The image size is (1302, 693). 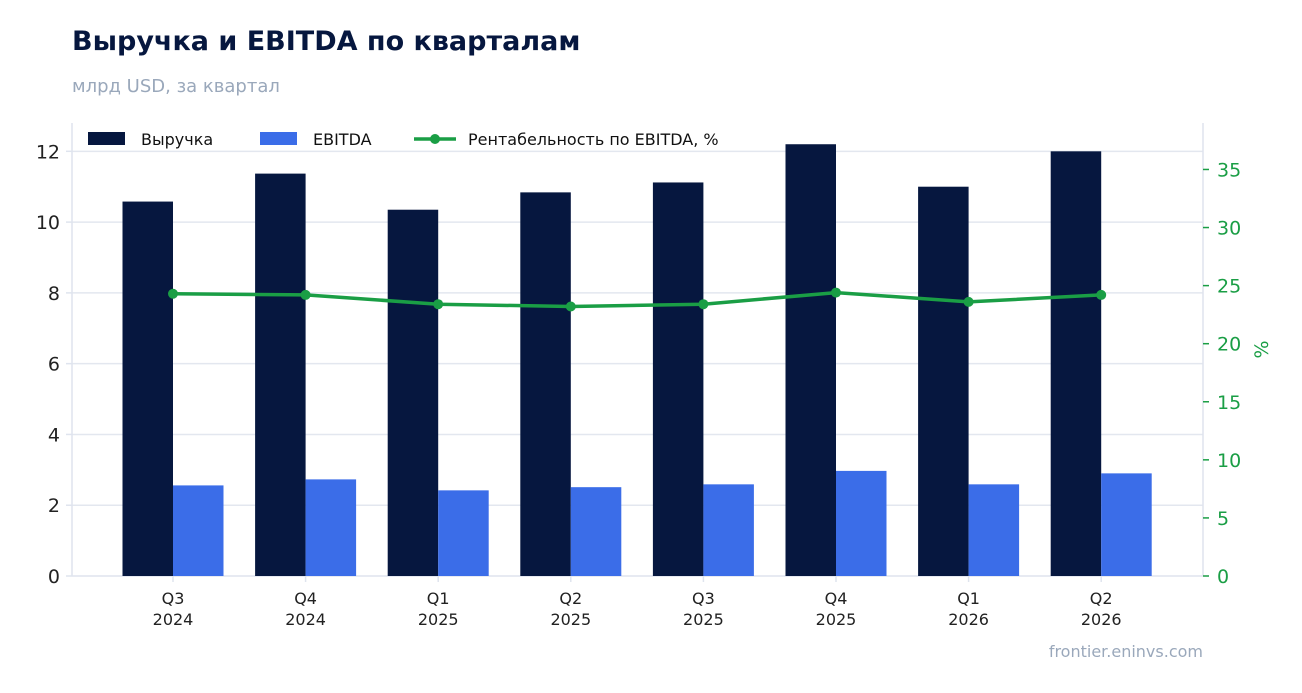 I want to click on left-tick-label: 2, so click(x=54, y=506).